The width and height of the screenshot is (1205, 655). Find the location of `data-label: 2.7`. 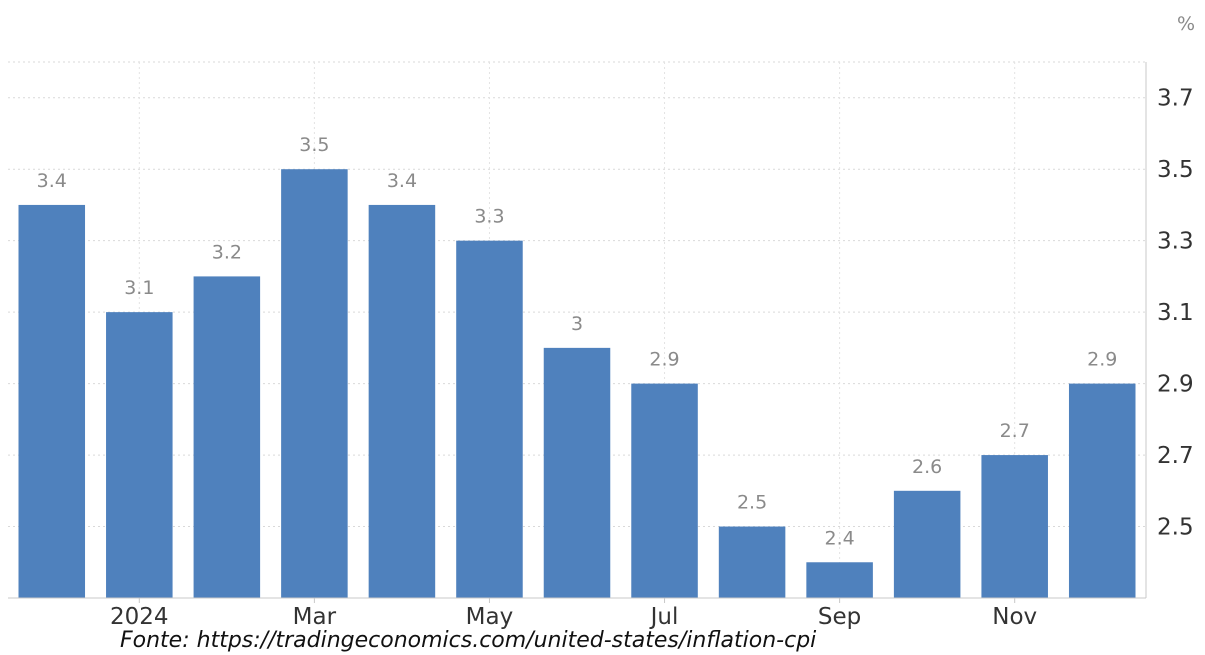

data-label: 2.7 is located at coordinates (1015, 431).